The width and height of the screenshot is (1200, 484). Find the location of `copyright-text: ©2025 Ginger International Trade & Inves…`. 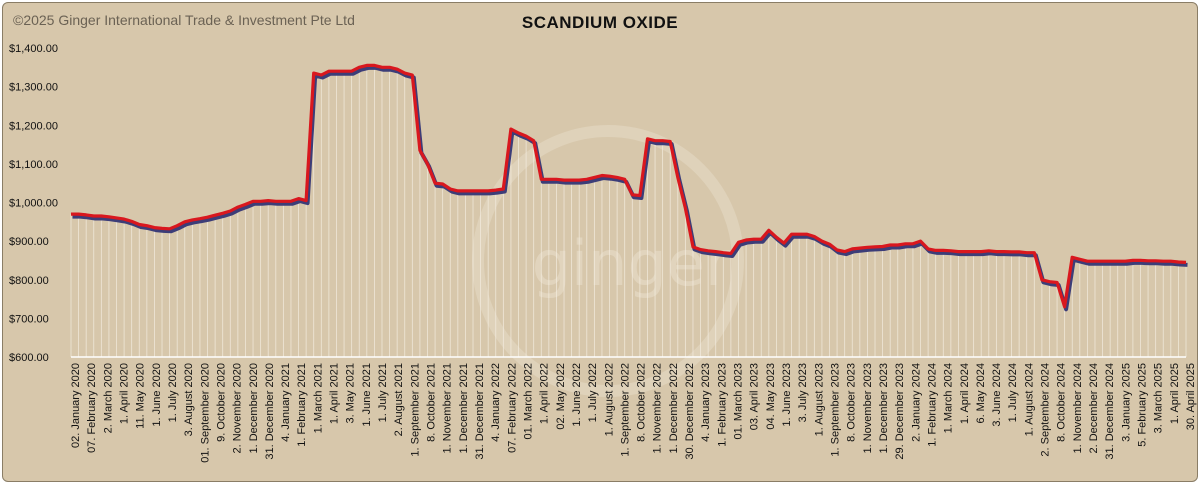

copyright-text: ©2025 Ginger International Trade & Inves… is located at coordinates (184, 20).